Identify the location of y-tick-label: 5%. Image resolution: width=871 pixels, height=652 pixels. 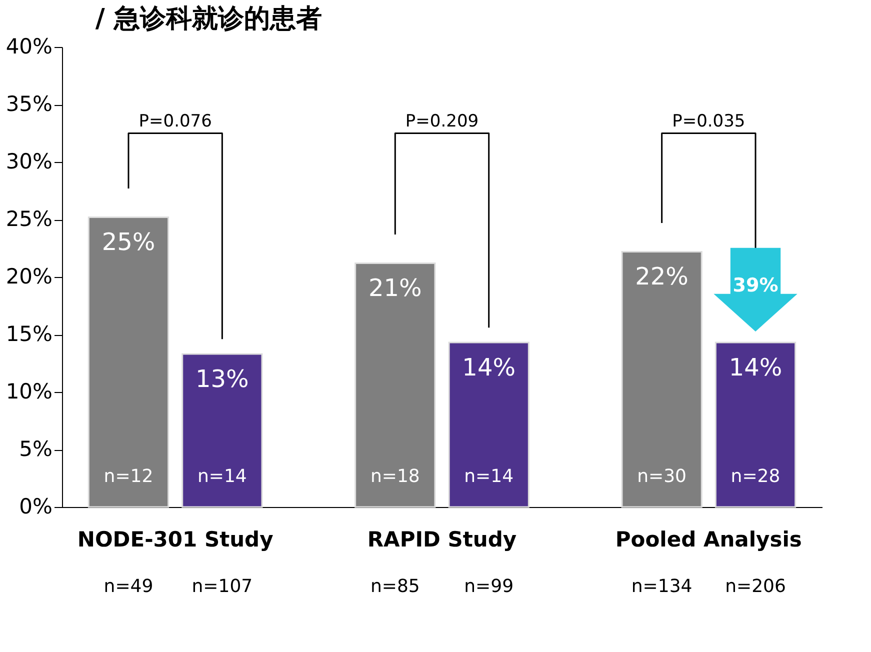
(35, 449).